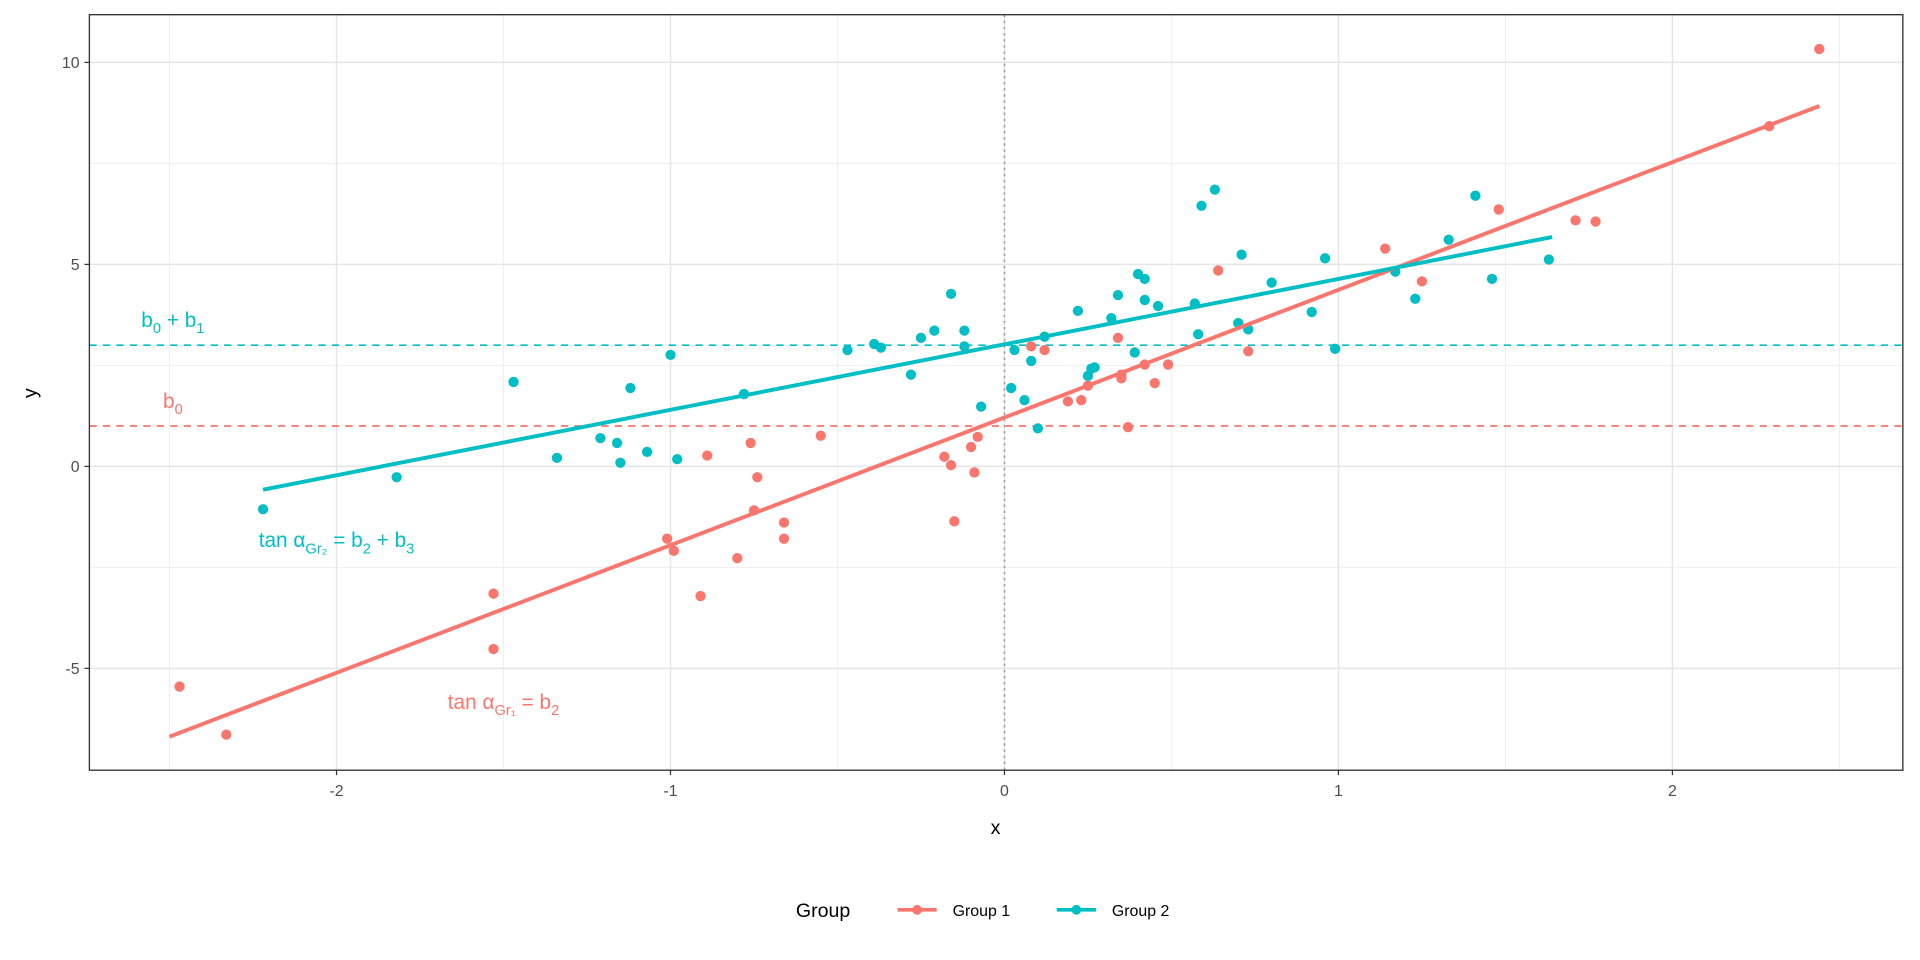 The width and height of the screenshot is (1920, 960). I want to click on legend-item-group-2: Group 2, so click(1113, 911).